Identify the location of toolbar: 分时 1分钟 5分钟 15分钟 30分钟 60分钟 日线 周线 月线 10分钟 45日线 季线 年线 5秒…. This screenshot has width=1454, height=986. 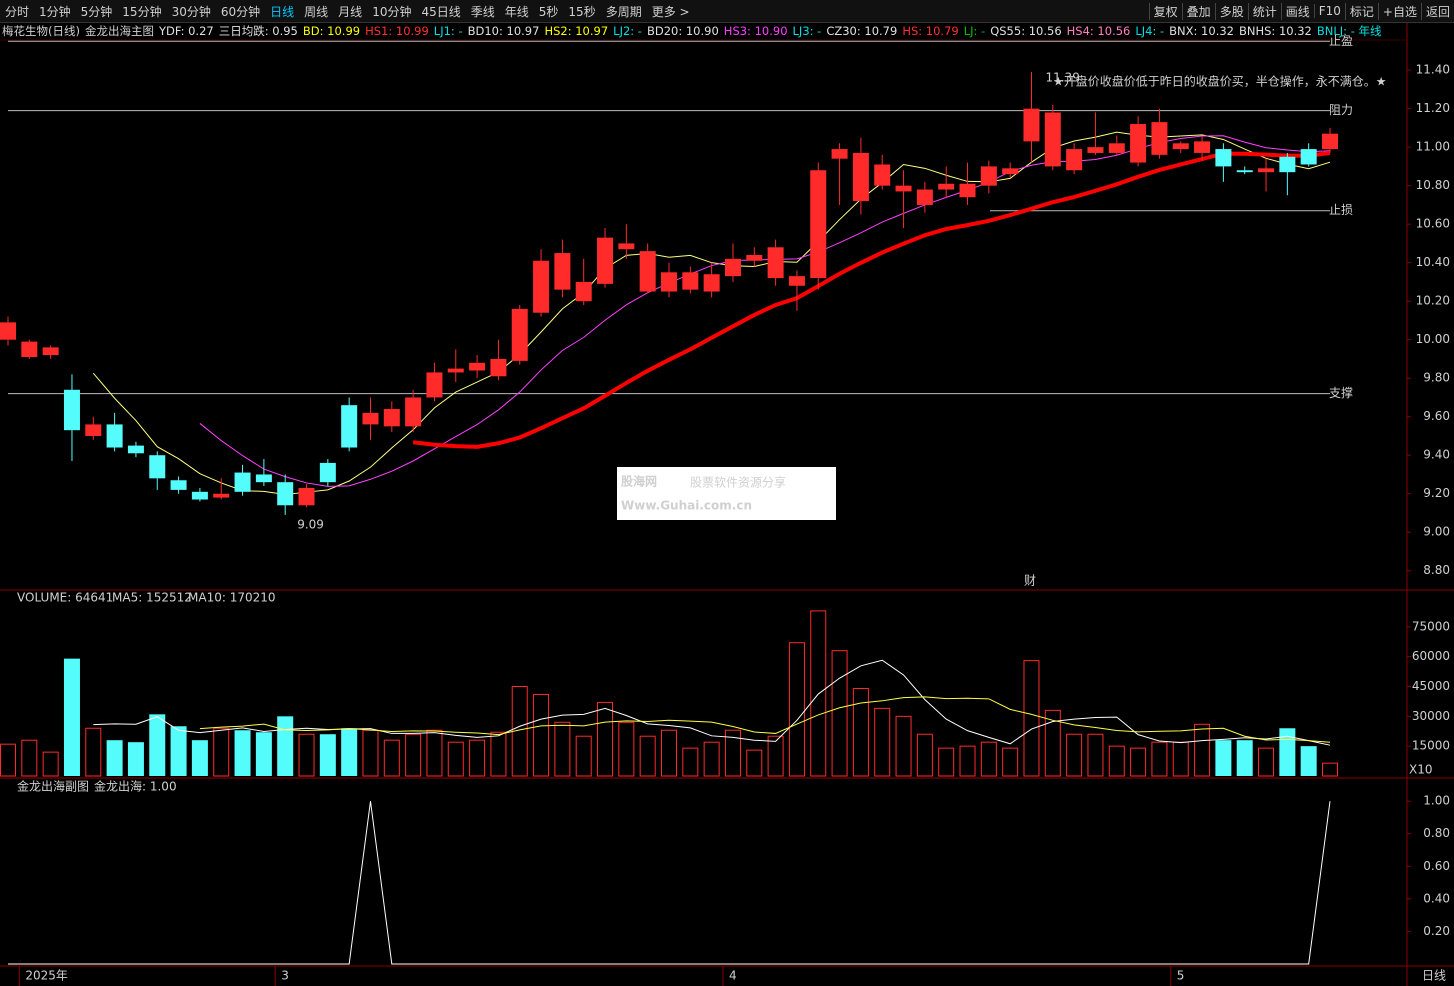
(727, 11).